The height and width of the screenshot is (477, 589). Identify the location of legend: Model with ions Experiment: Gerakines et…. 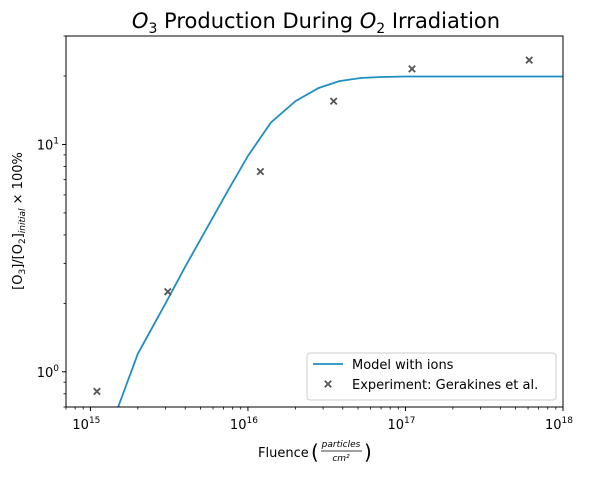
(431, 376).